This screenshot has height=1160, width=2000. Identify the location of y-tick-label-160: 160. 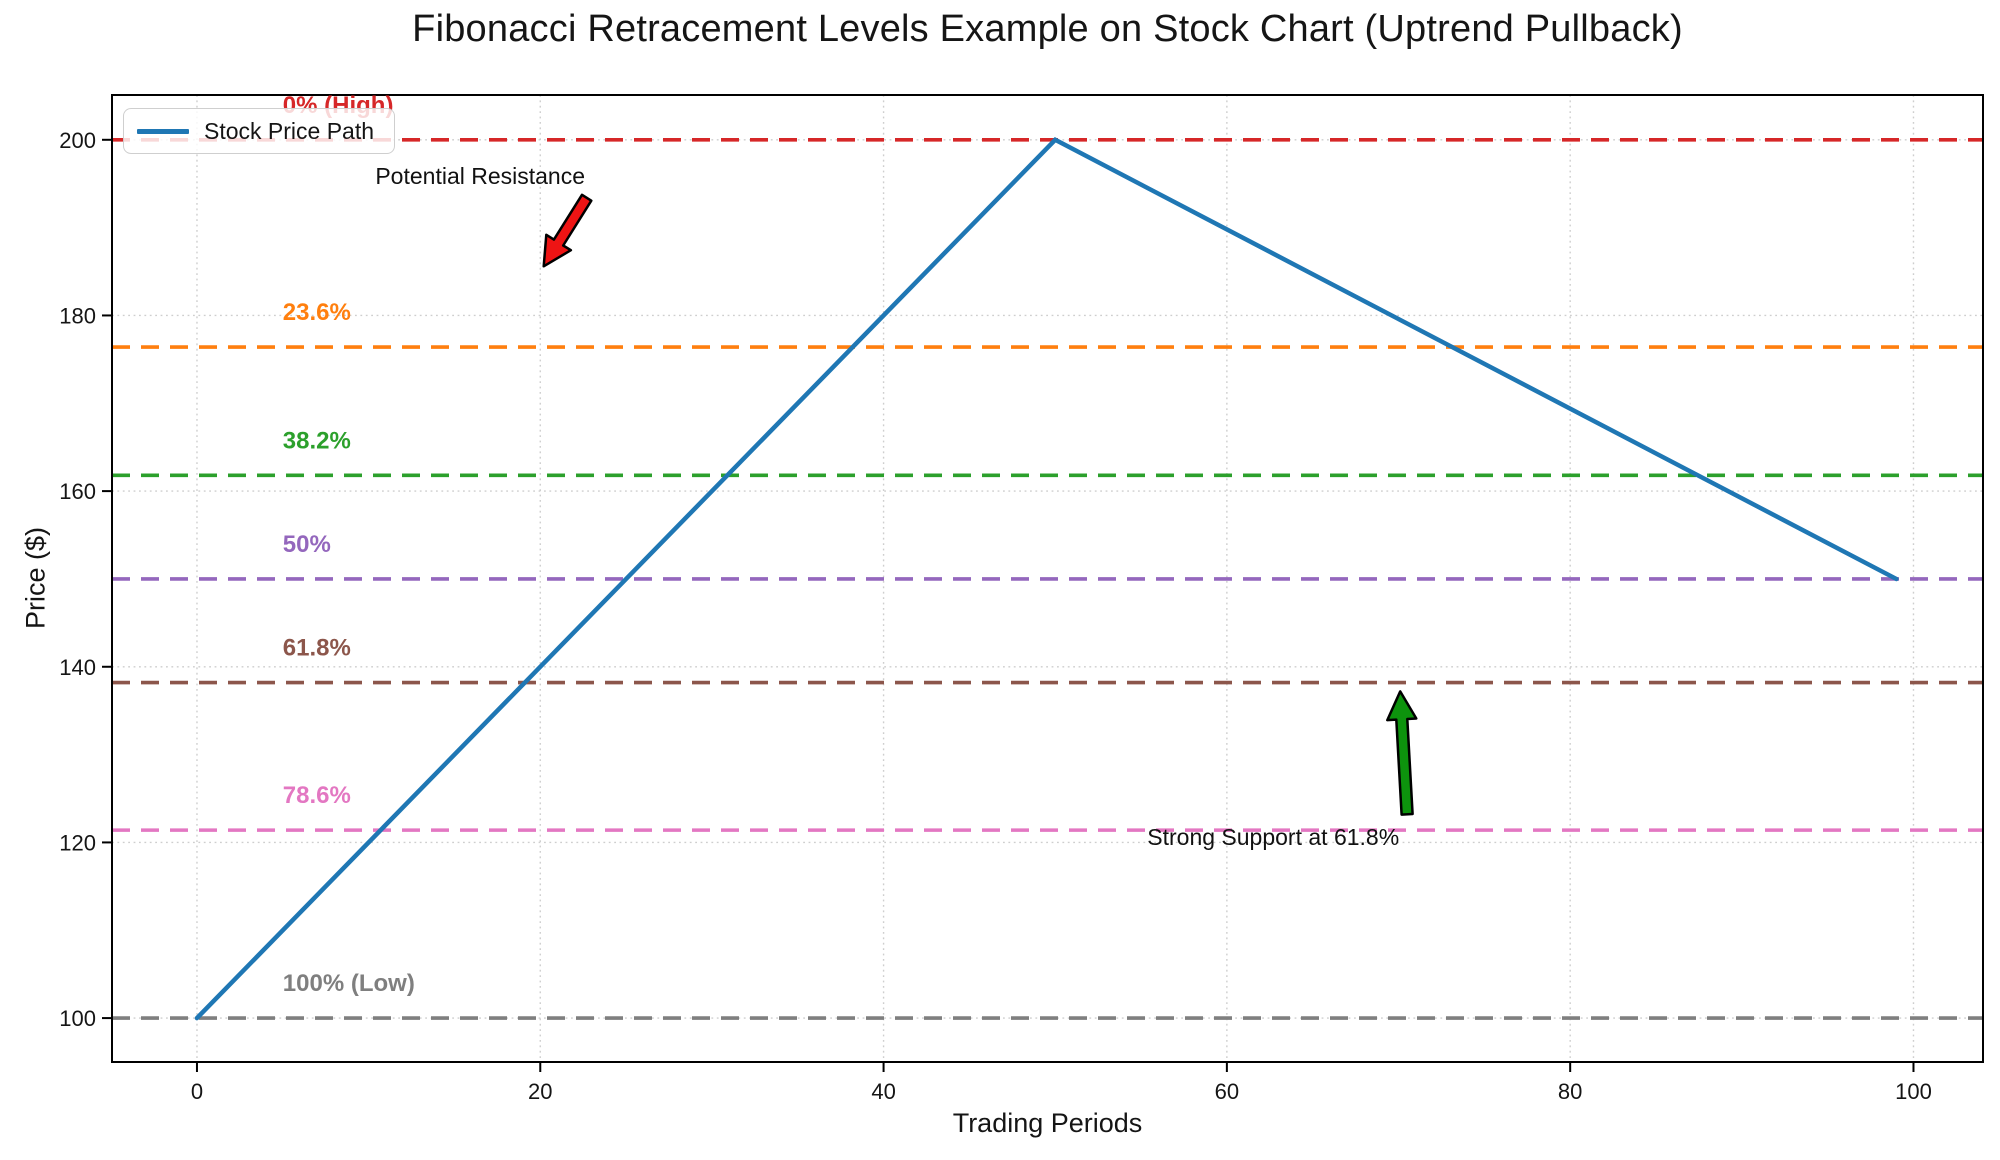
(77, 491).